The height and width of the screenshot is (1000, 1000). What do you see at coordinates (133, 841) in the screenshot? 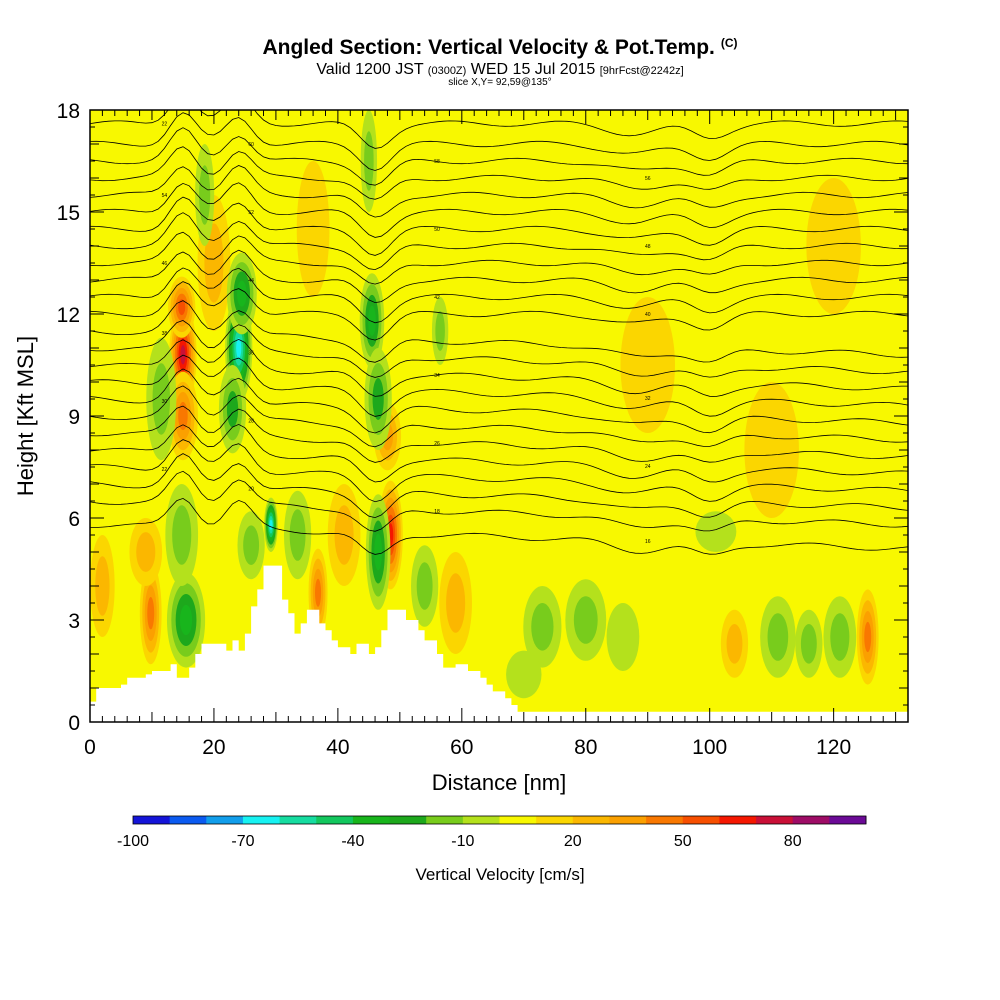
I see `colorbar-tick-label: -100` at bounding box center [133, 841].